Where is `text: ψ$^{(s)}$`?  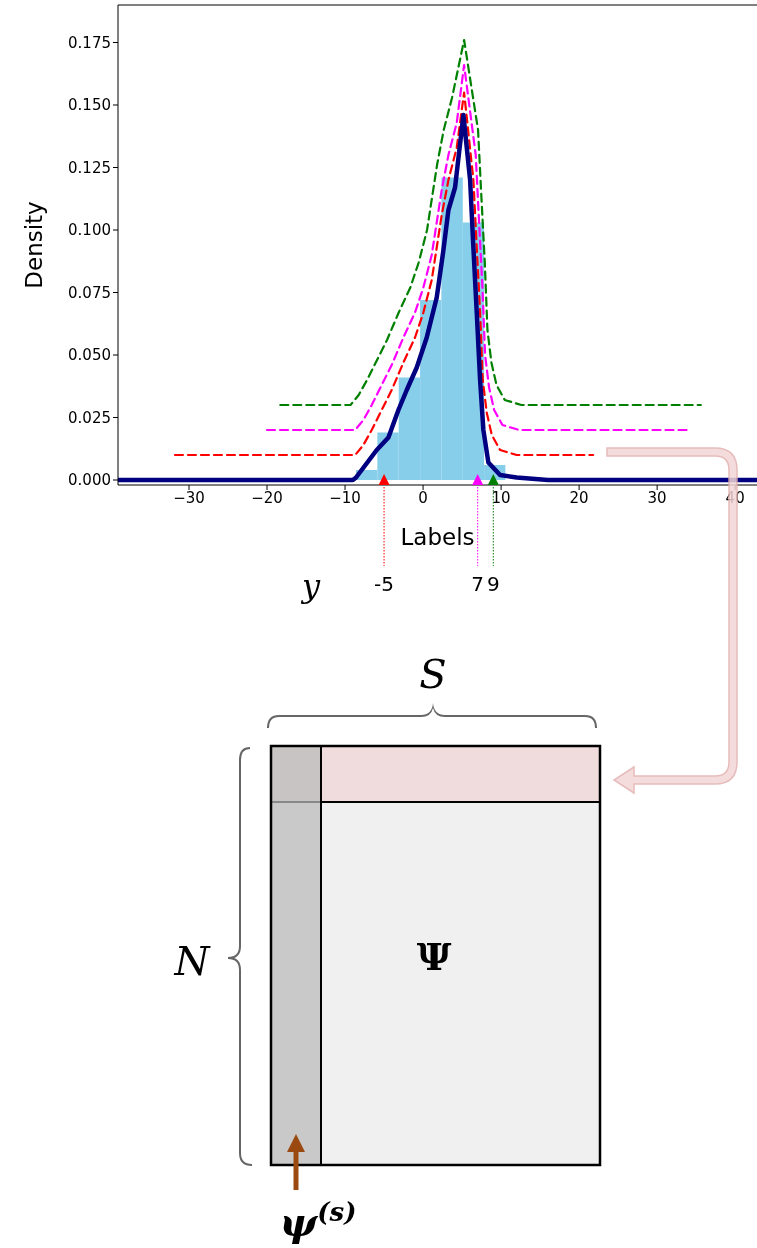
text: ψ$^{(s)}$ is located at coordinates (318, 1221).